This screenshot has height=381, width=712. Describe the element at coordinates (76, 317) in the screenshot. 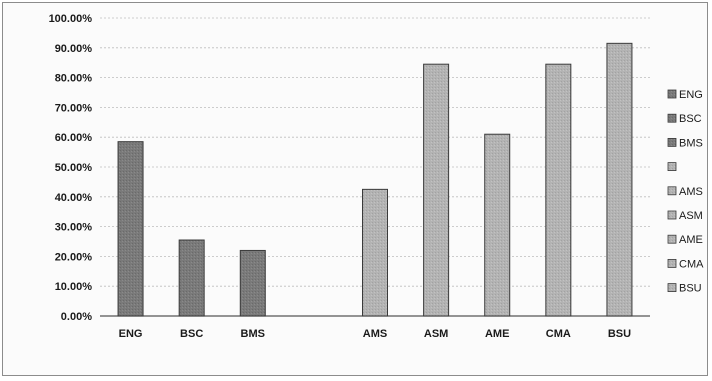

I see `y-tick-label: 0.00%` at that location.